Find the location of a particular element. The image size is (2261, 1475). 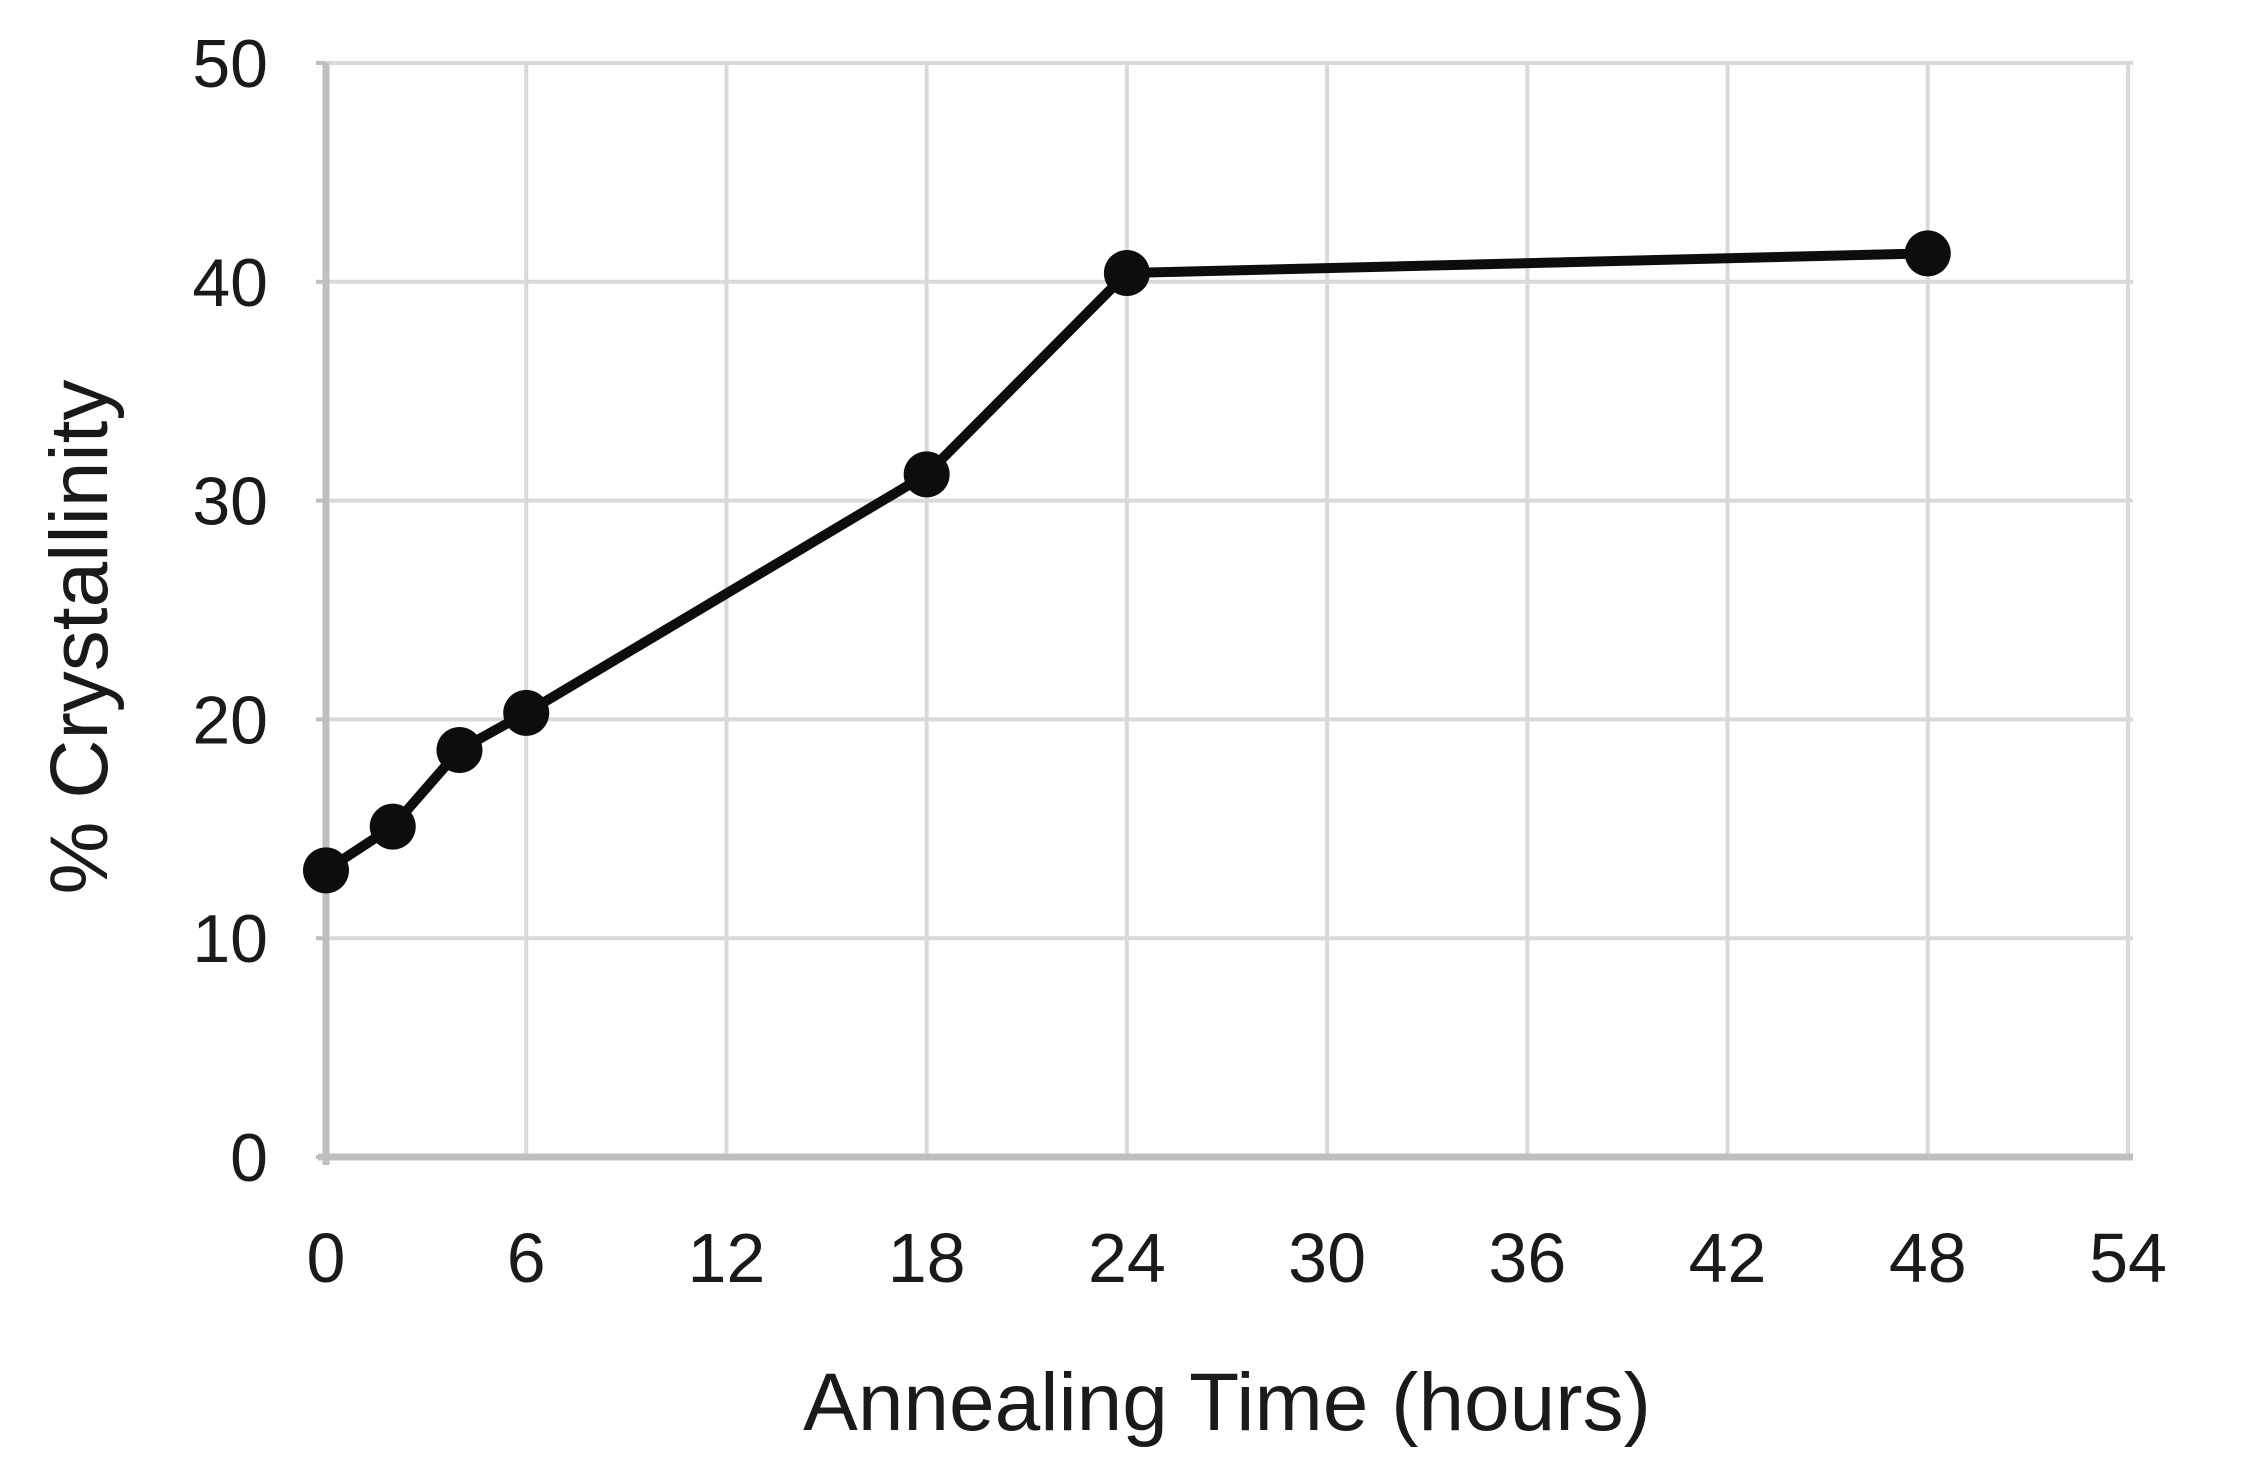

x-tick-label: 24 is located at coordinates (1127, 1258).